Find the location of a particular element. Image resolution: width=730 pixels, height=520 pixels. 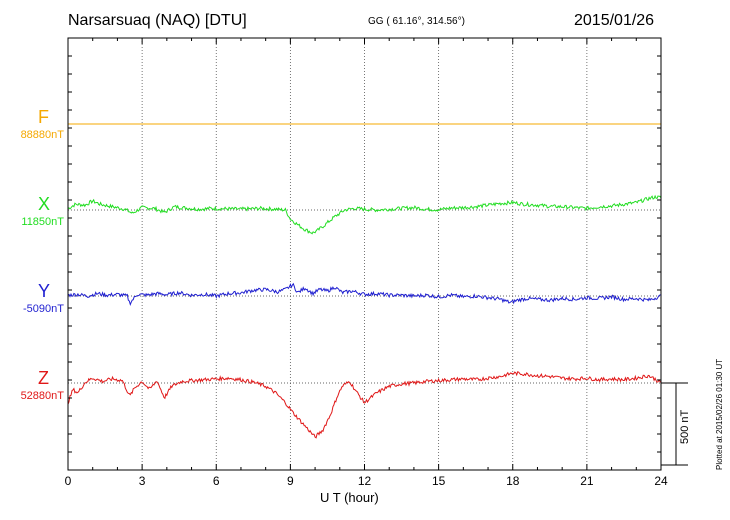

channel-baseline-f: 88880nT is located at coordinates (42, 135).